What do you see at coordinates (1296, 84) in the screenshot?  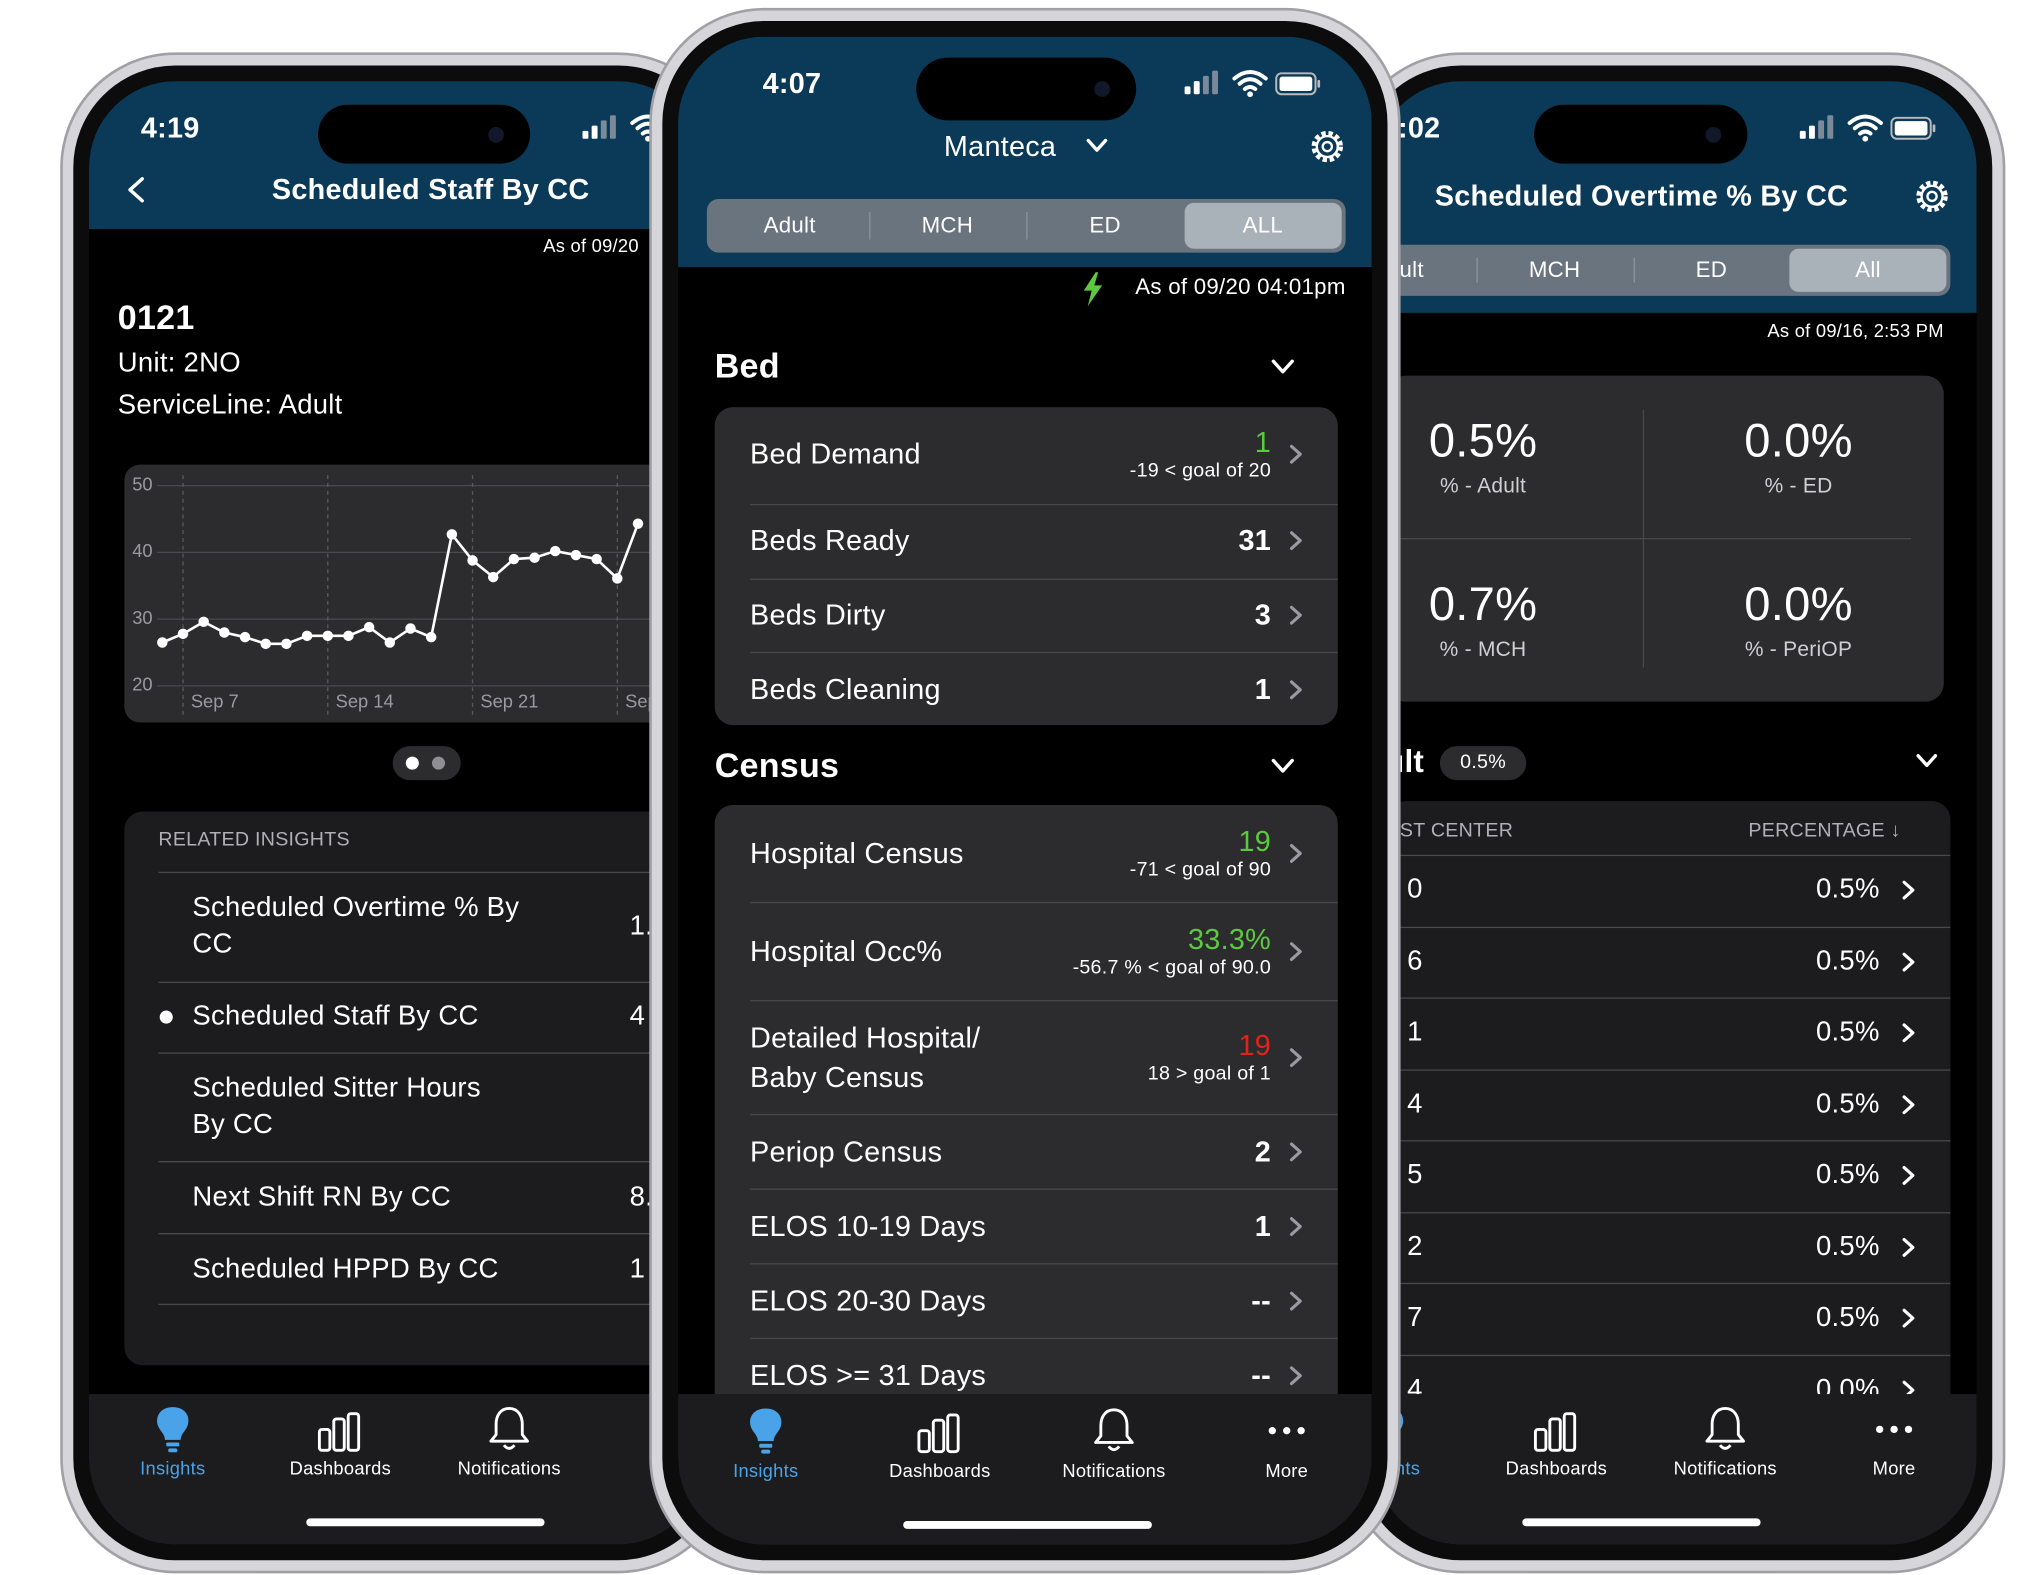 I see `battery` at bounding box center [1296, 84].